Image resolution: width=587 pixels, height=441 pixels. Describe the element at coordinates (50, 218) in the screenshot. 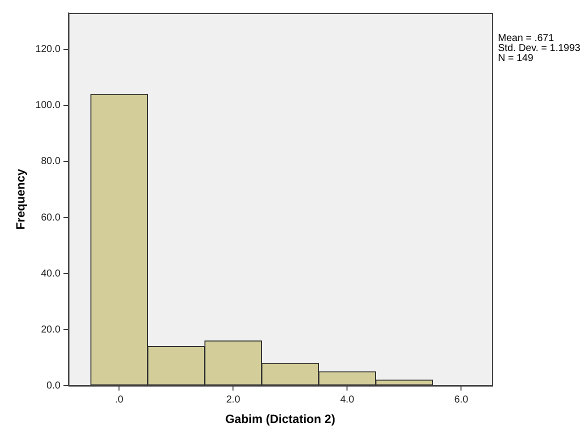

I see `y-tick-label: 60.0` at that location.